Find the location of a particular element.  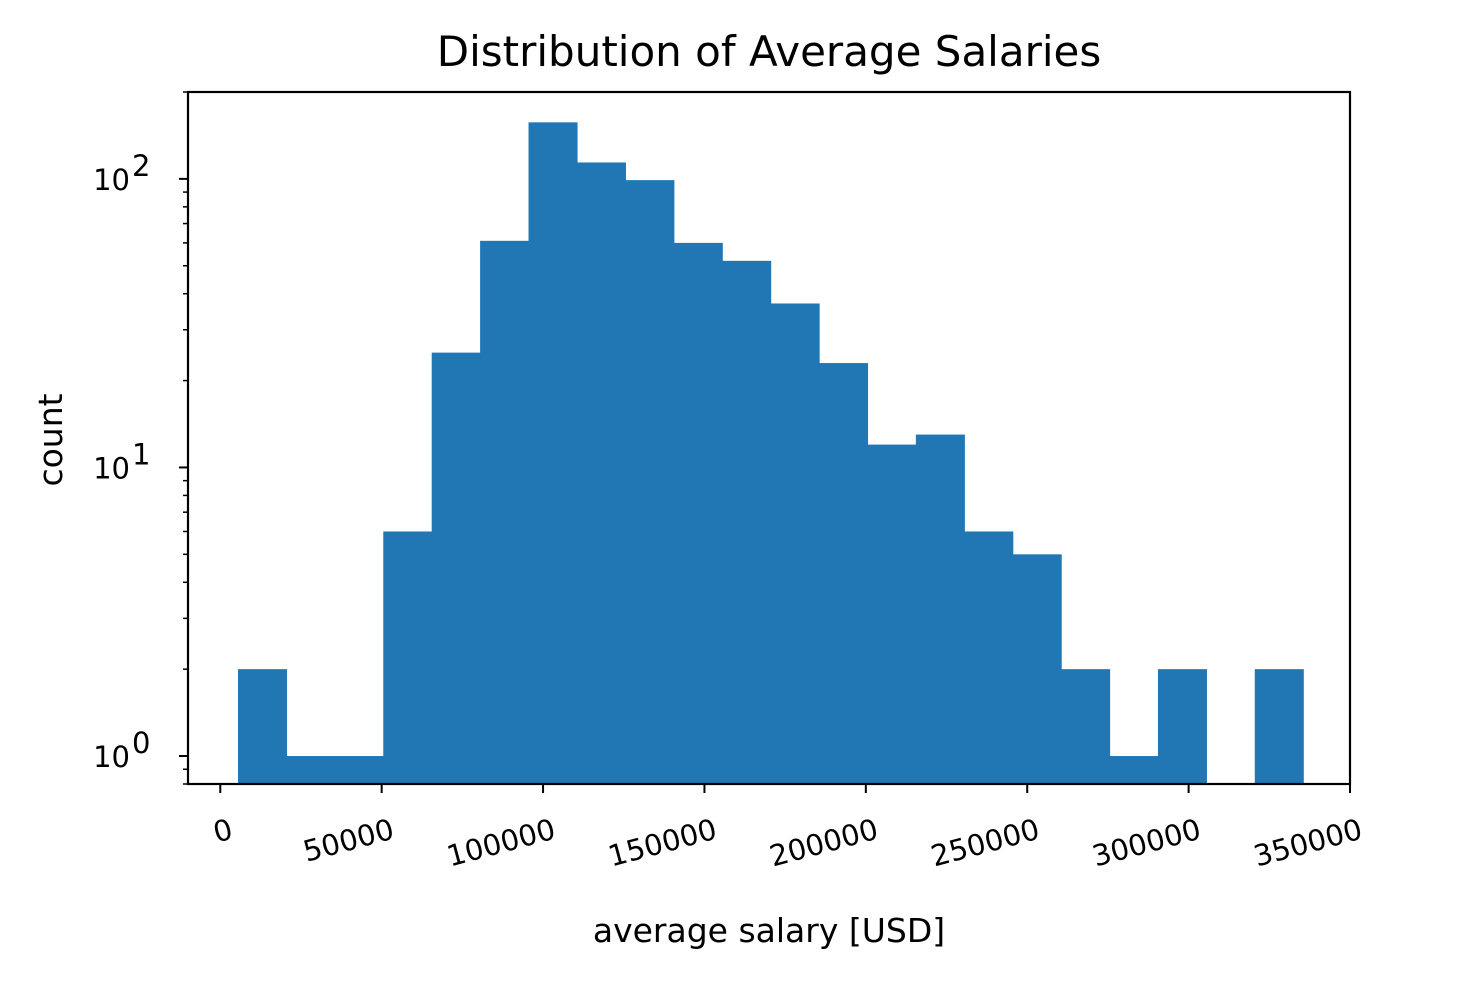

x-tick-label: 350000 is located at coordinates (1308, 842).